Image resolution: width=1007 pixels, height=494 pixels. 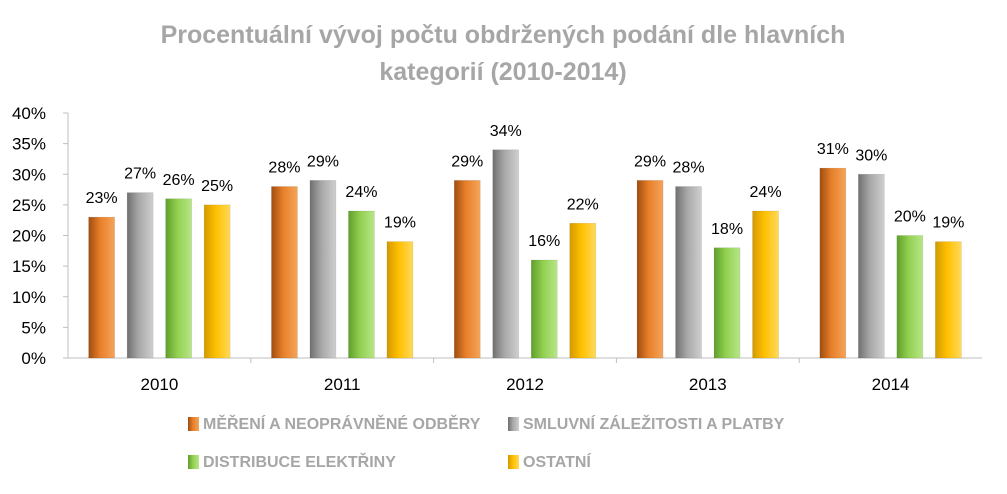 What do you see at coordinates (871, 266) in the screenshot?
I see `bar-smluvní-2014` at bounding box center [871, 266].